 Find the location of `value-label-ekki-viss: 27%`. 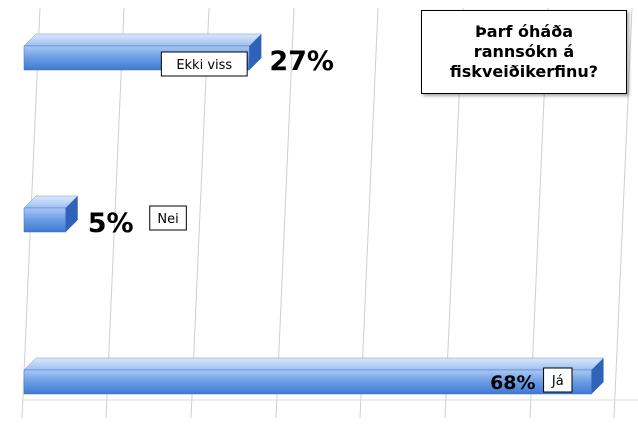

value-label-ekki-viss: 27% is located at coordinates (301, 61).